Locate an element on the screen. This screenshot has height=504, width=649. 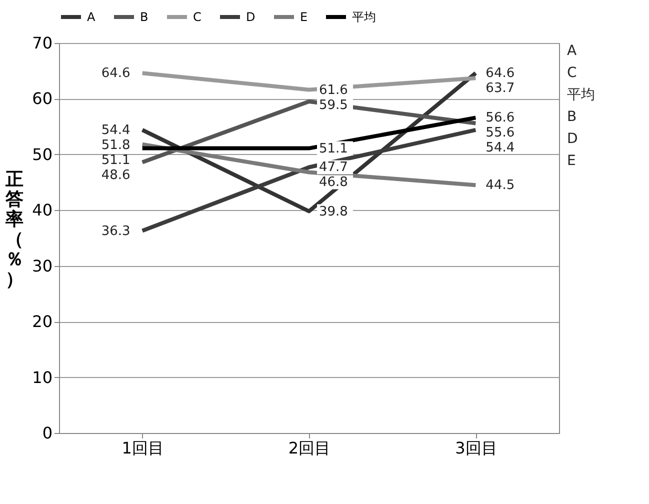
data-label: 61.6 is located at coordinates (333, 90).